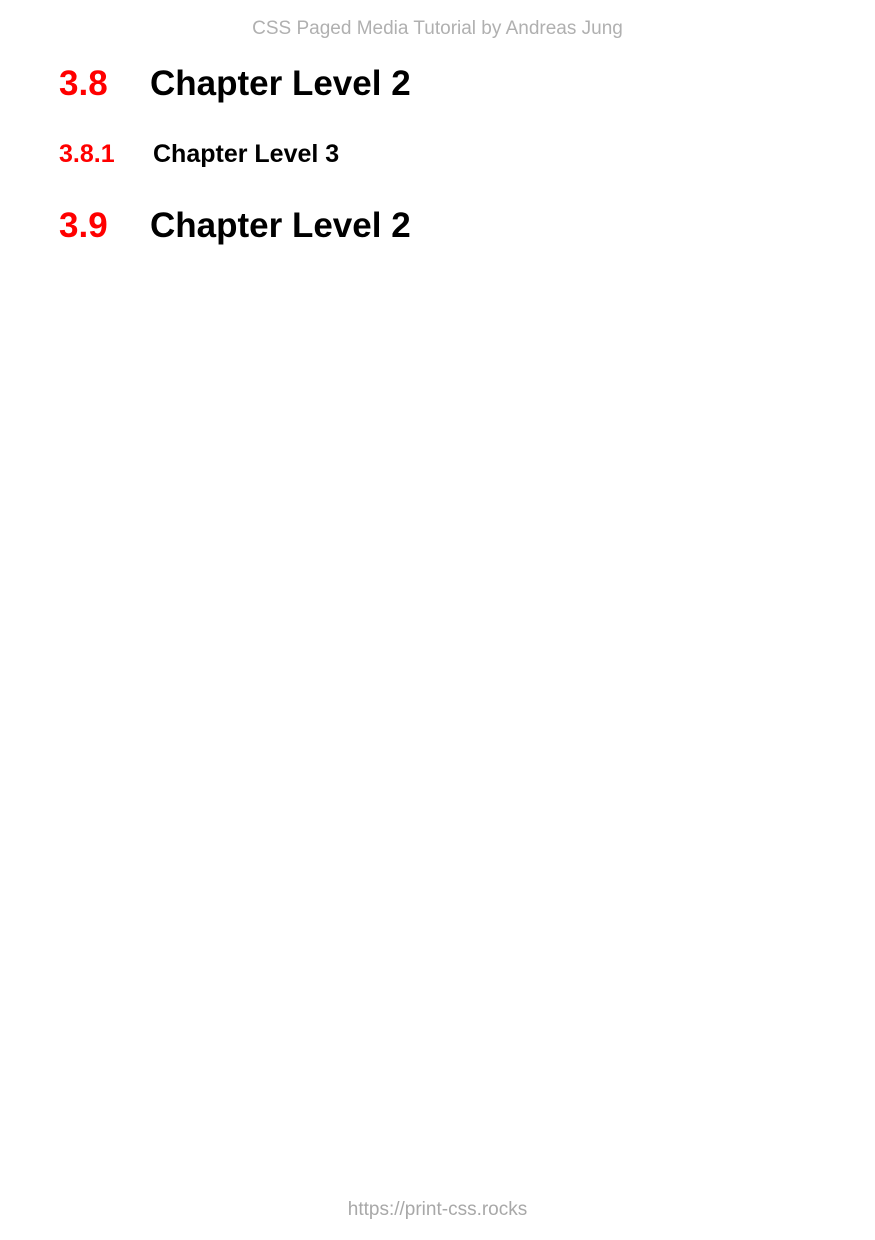 Image resolution: width=875 pixels, height=1240 pixels. What do you see at coordinates (83, 225) in the screenshot?
I see `section-number: 3.9` at bounding box center [83, 225].